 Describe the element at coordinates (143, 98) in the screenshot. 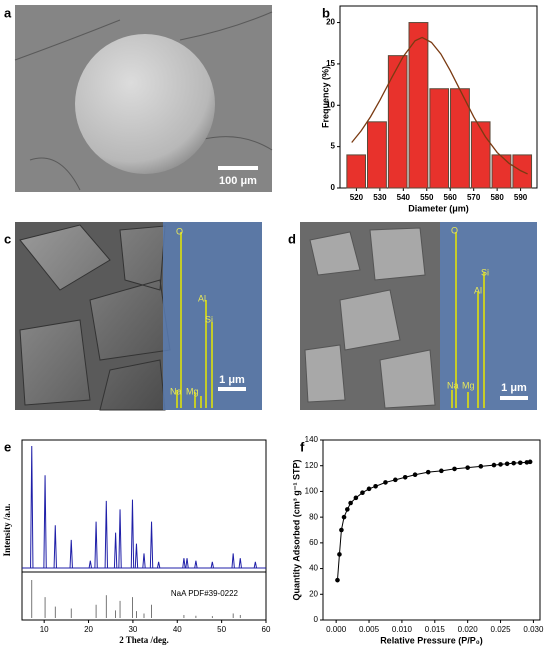

I see `sem-image-a: 100 μm` at that location.